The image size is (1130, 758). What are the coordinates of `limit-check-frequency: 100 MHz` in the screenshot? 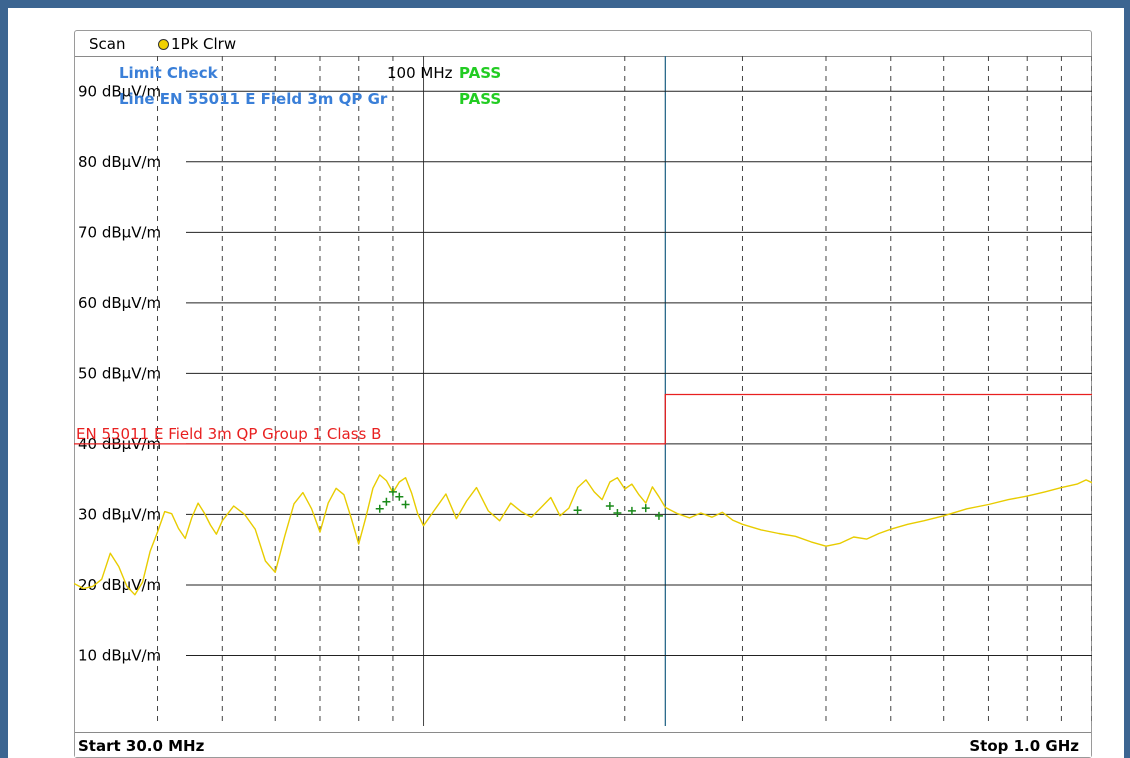 It's located at (420, 73).